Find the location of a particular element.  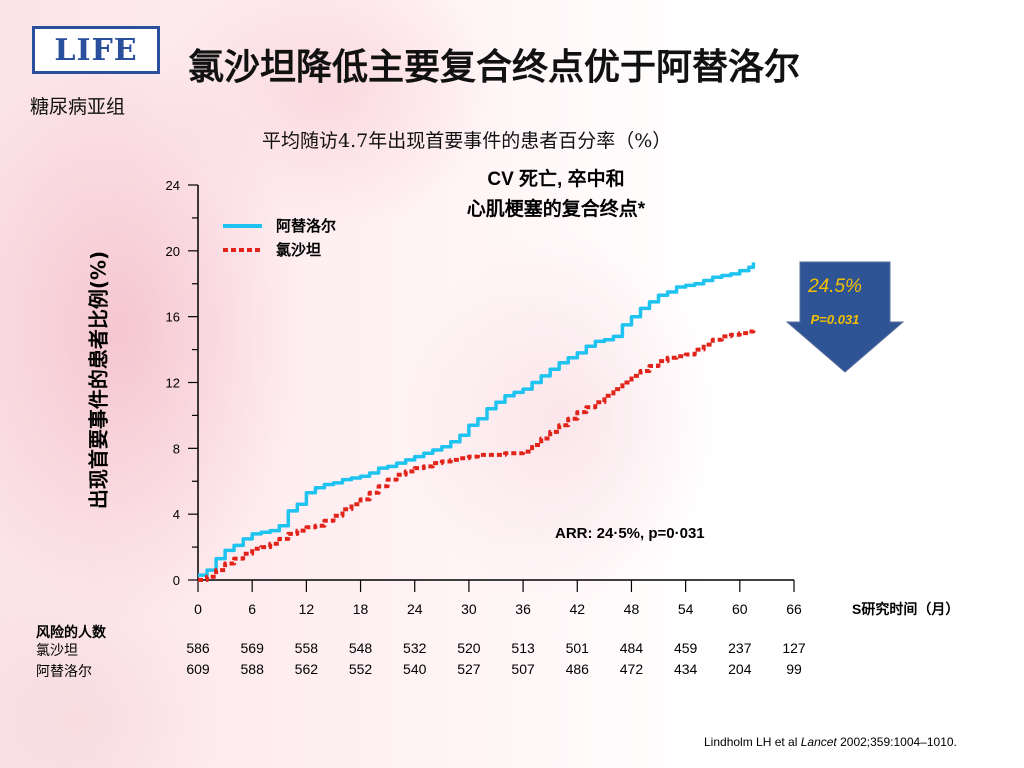

citation-prefix: Lindholm LH et al is located at coordinates (752, 742).